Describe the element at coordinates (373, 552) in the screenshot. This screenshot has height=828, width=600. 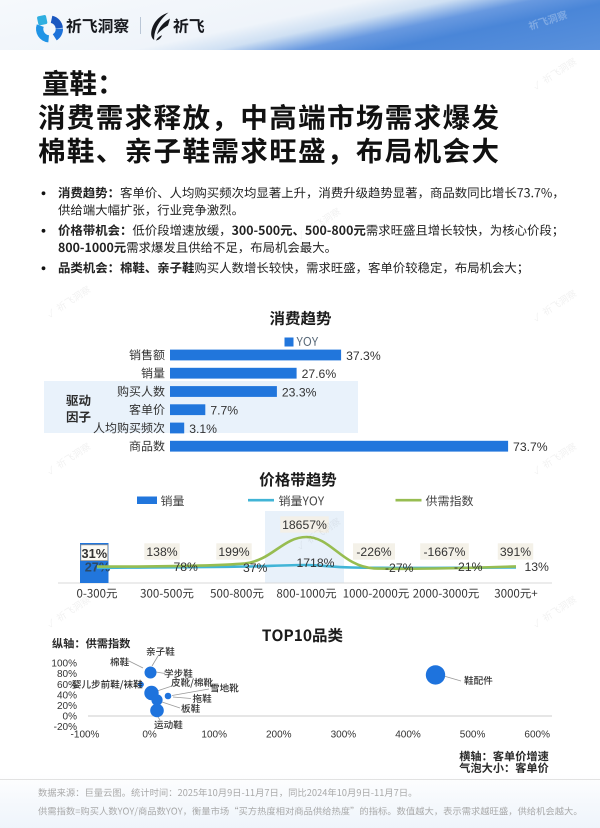
I see `svg-text: -226%` at that location.